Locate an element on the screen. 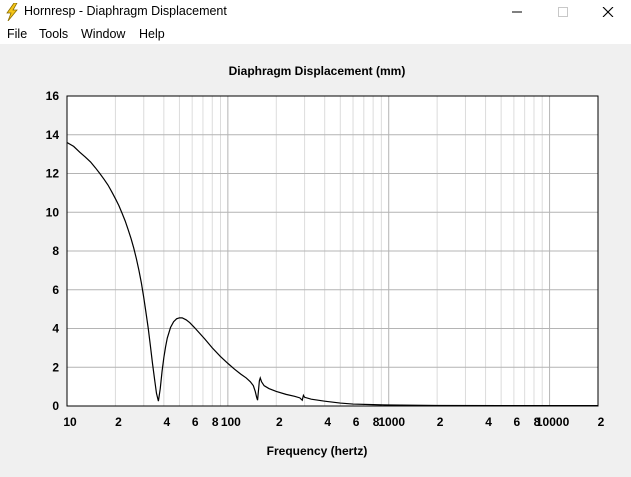  x-tick-label: 1000 is located at coordinates (391, 422).